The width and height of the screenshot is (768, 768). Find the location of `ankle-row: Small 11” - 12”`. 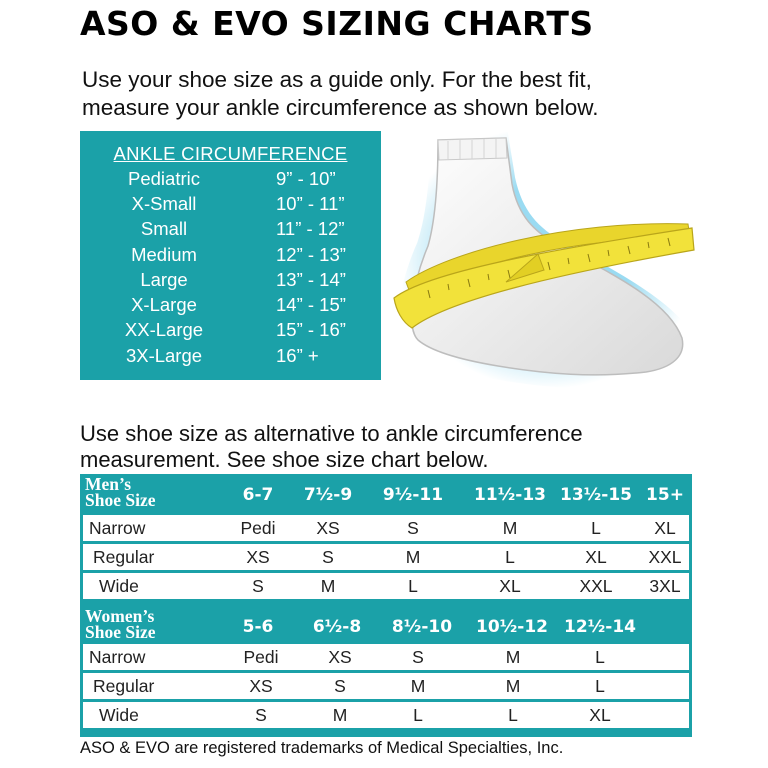

ankle-row: Small 11” - 12” is located at coordinates (230, 230).